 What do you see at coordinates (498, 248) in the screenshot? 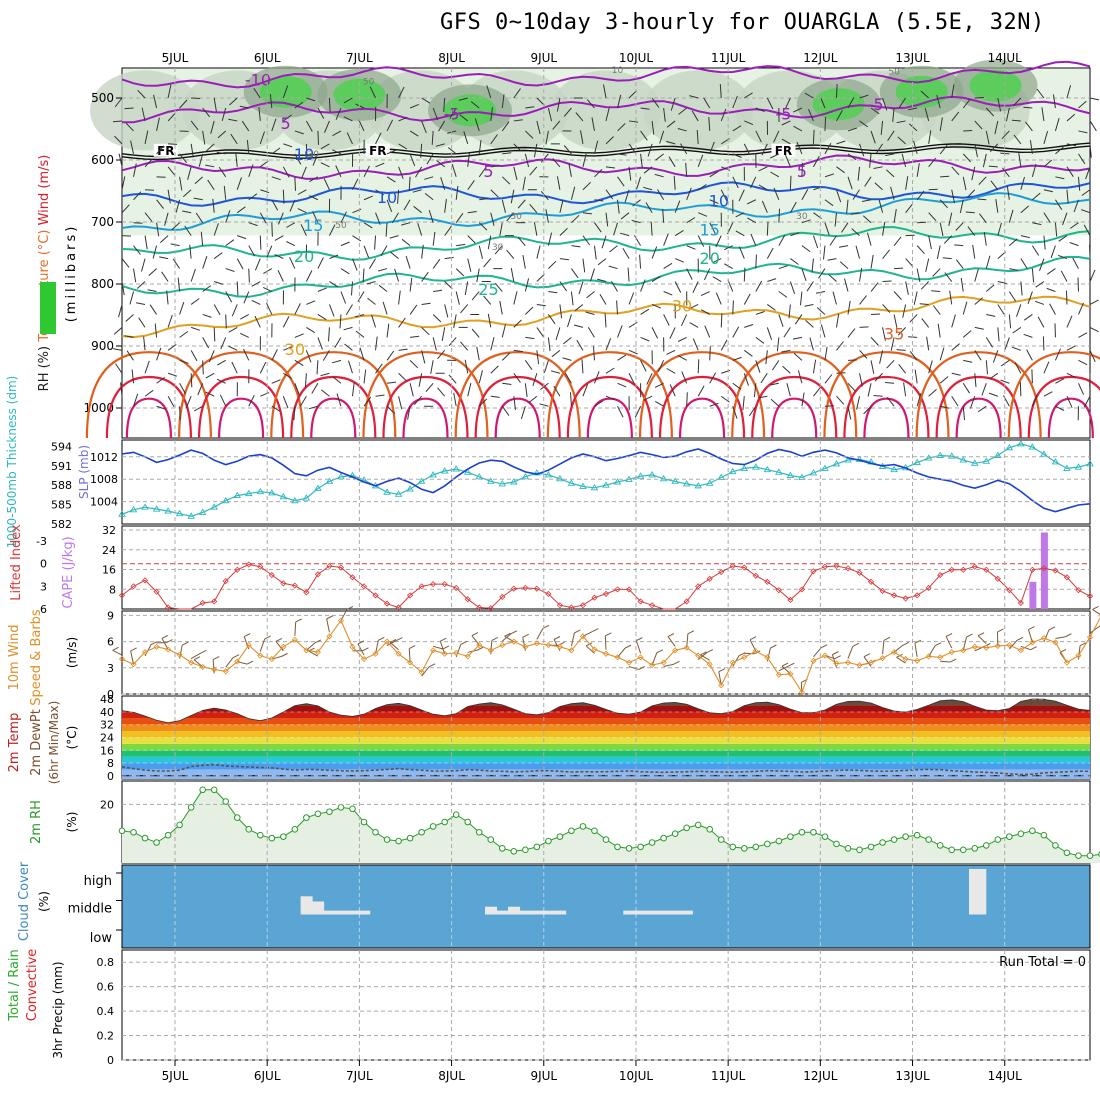
I see `rh-contour-label: 30` at bounding box center [498, 248].